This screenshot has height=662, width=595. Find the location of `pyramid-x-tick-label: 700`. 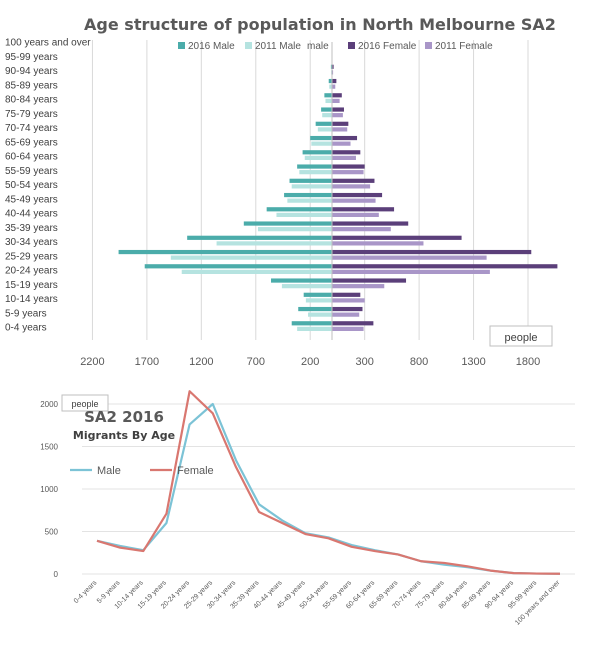

pyramid-x-tick-label: 700 is located at coordinates (256, 362).